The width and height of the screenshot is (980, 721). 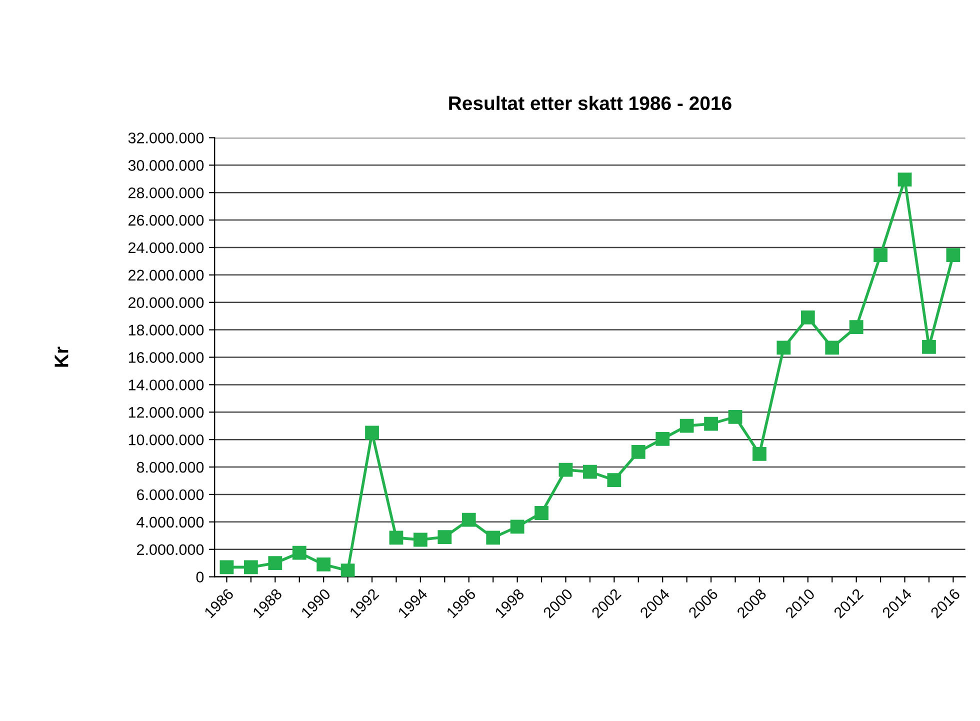 I want to click on y-tick-label: 10.000.000, so click(x=166, y=440).